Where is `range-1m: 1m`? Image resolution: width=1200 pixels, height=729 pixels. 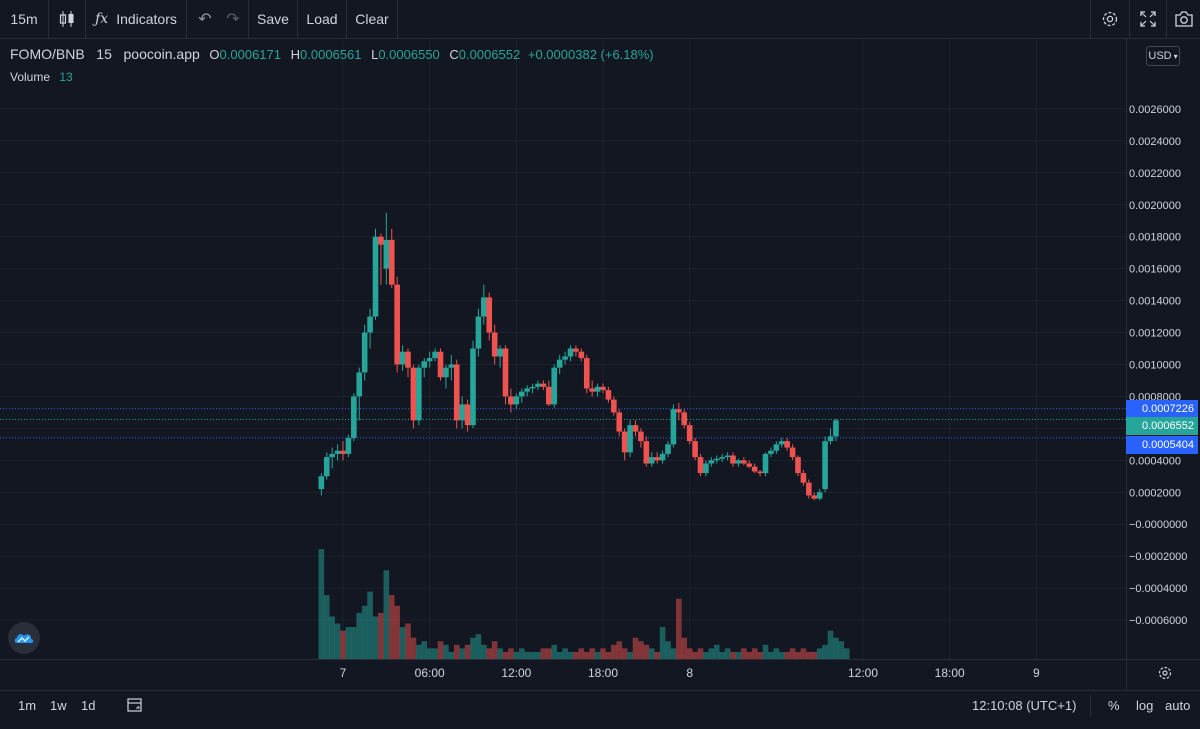 range-1m: 1m is located at coordinates (27, 705).